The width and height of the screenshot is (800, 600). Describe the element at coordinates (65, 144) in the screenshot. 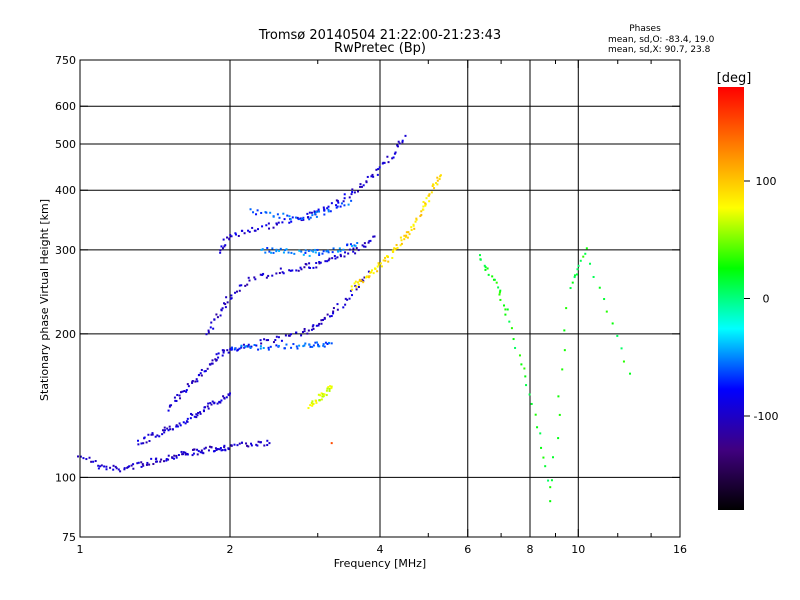

I see `y-tick-label: 500` at that location.